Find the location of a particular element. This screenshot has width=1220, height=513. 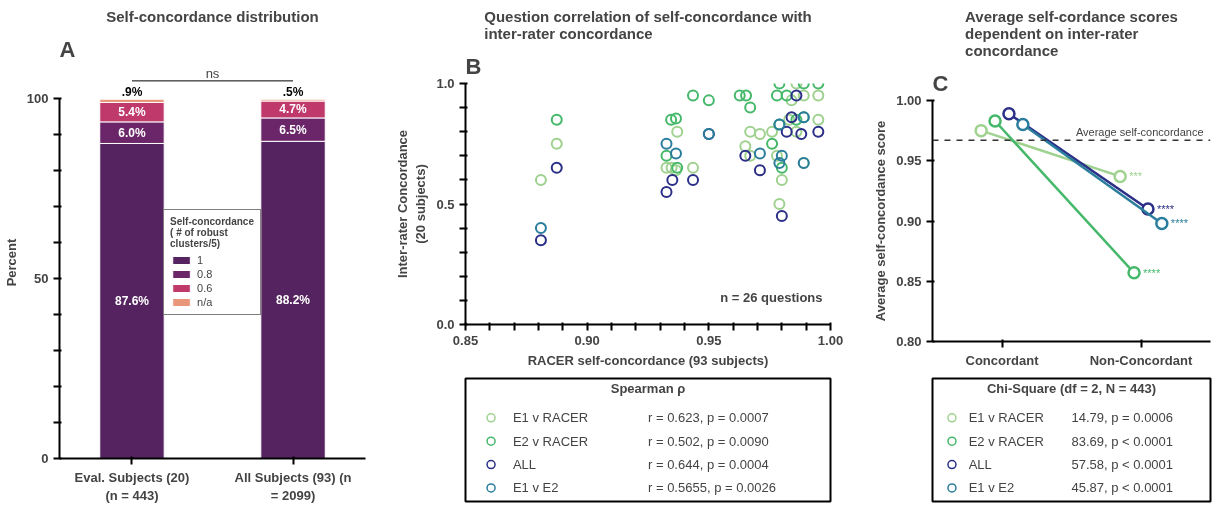

text: A is located at coordinates (67, 49).